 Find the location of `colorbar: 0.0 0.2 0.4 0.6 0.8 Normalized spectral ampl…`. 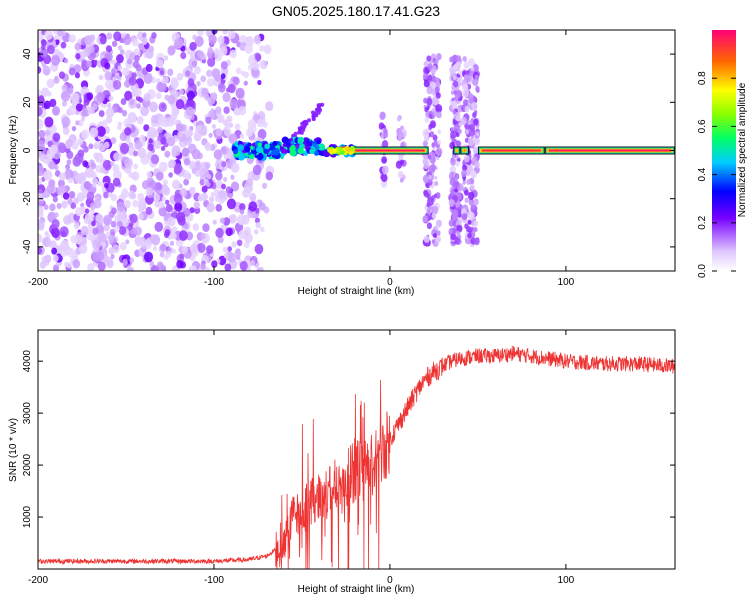

colorbar: 0.0 0.2 0.4 0.6 0.8 Normalized spectral ampl… is located at coordinates (722, 154).